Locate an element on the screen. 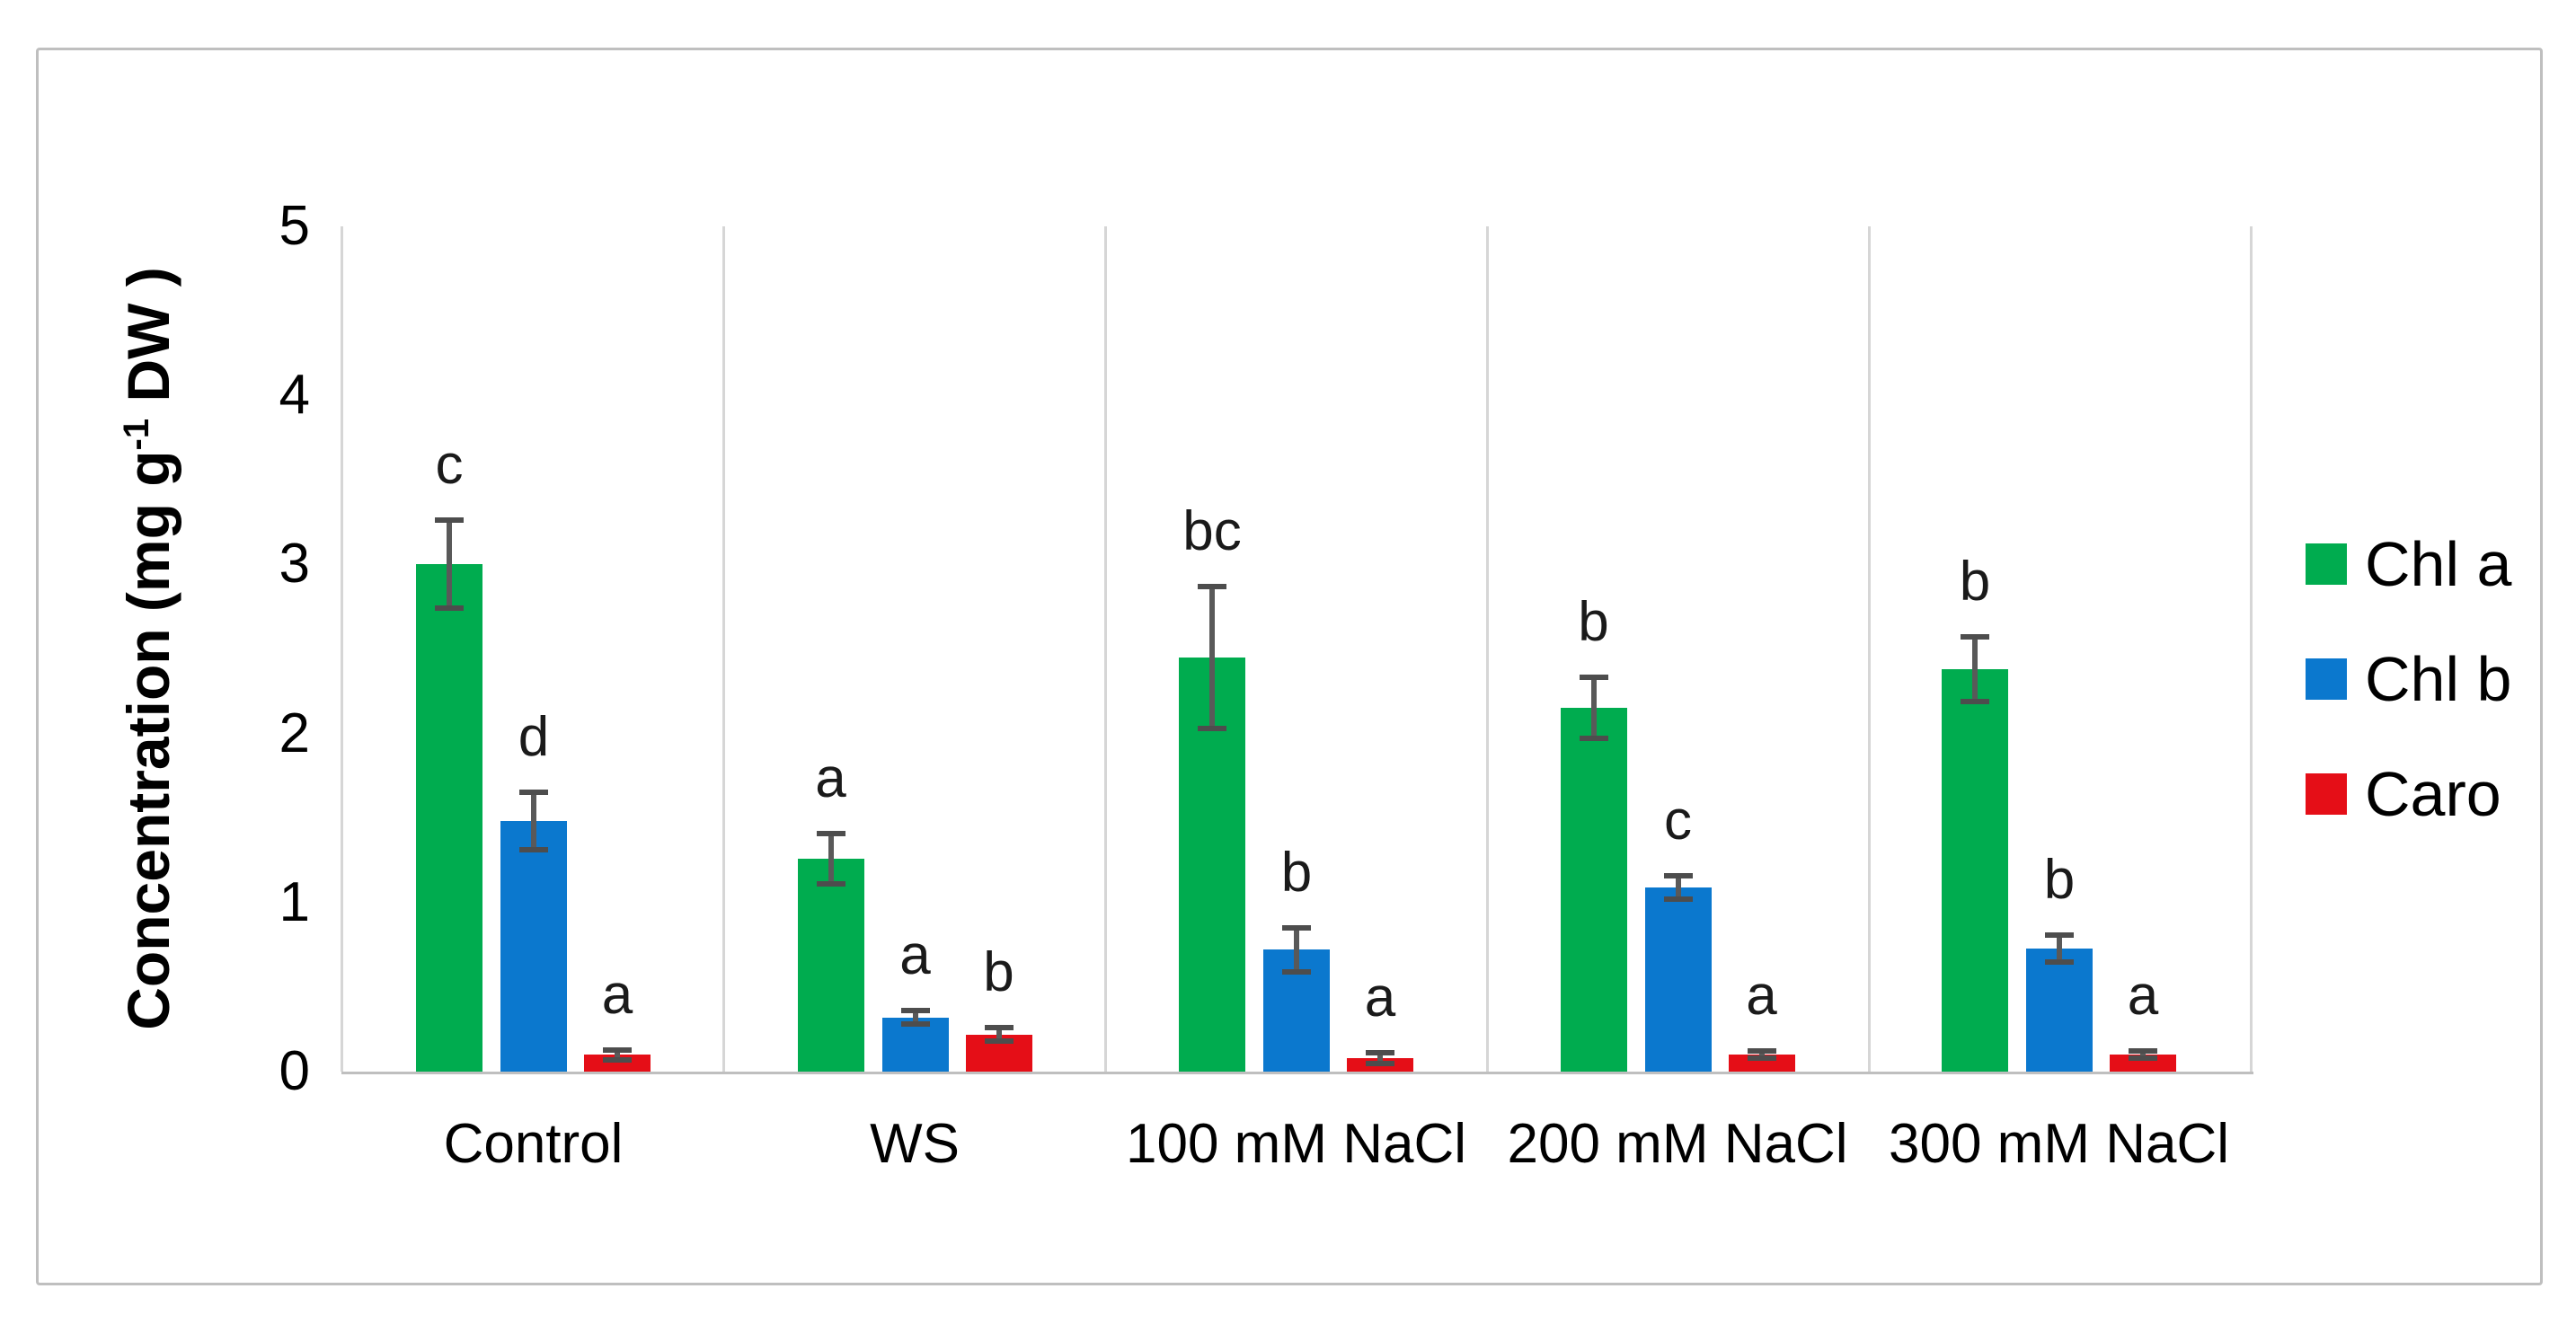 The image size is (2576, 1333). error-bar-chl-b-200-mm-nacl is located at coordinates (1678, 887).